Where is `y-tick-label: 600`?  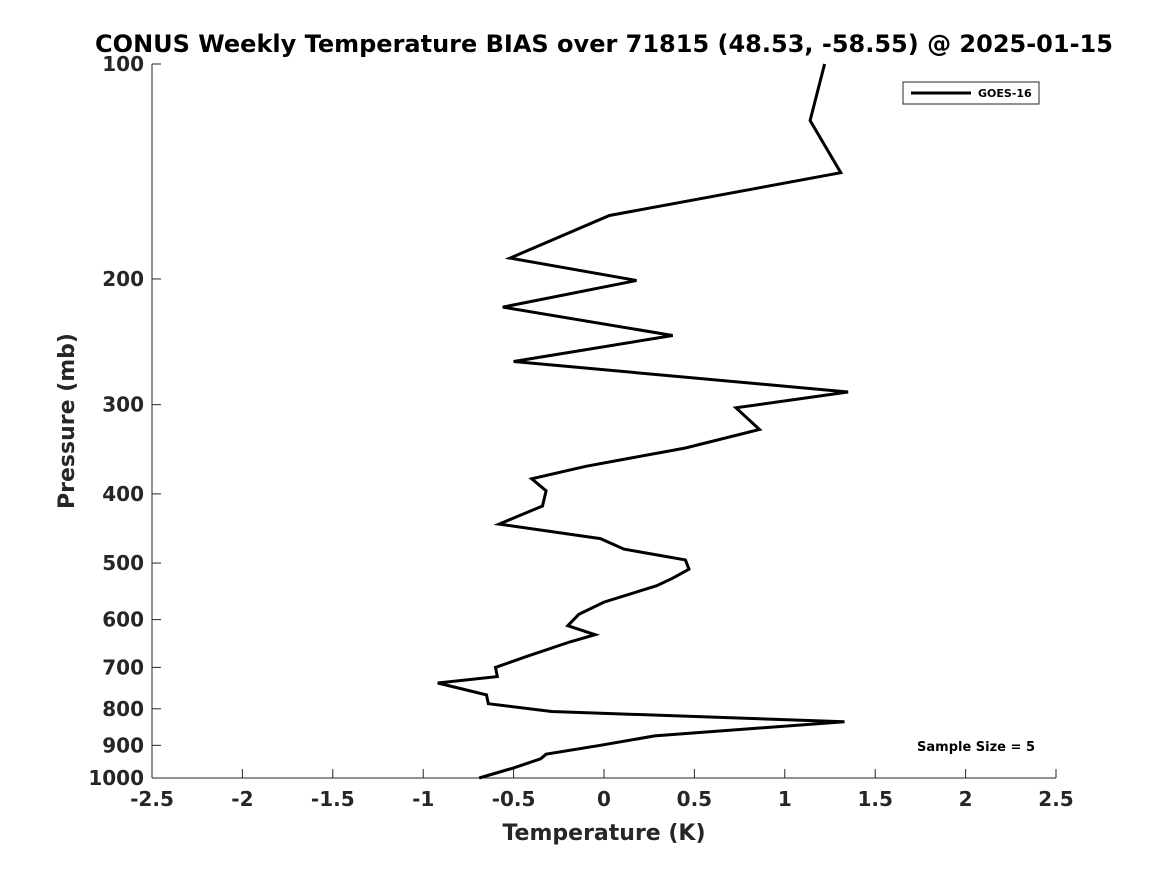
y-tick-label: 600 is located at coordinates (123, 620).